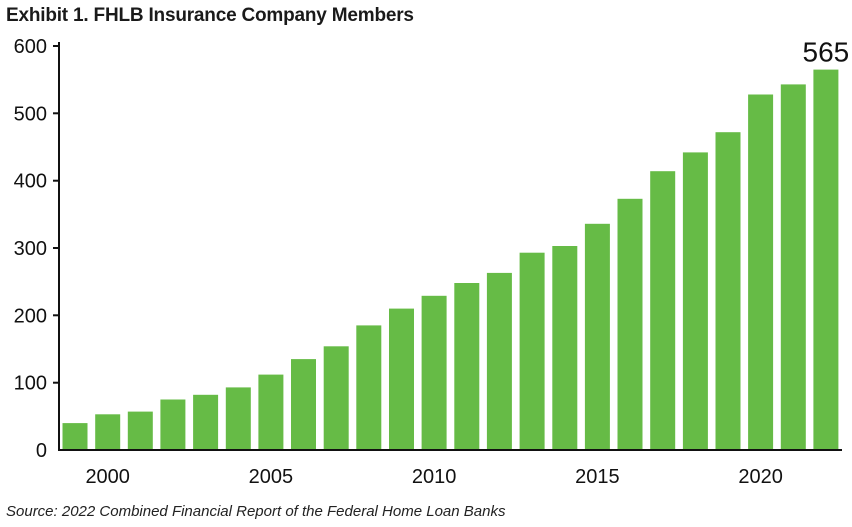 This screenshot has height=527, width=852. What do you see at coordinates (107, 477) in the screenshot?
I see `x-tick-label: 2000` at bounding box center [107, 477].